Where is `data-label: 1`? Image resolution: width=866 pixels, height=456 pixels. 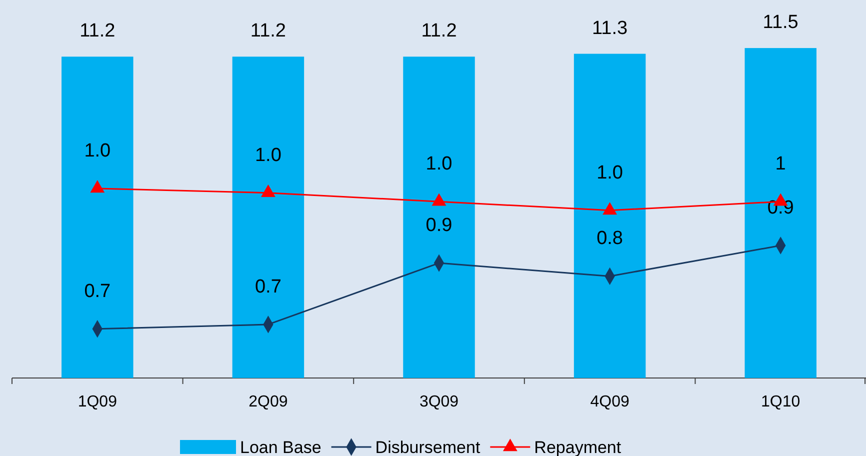 data-label: 1 is located at coordinates (780, 164).